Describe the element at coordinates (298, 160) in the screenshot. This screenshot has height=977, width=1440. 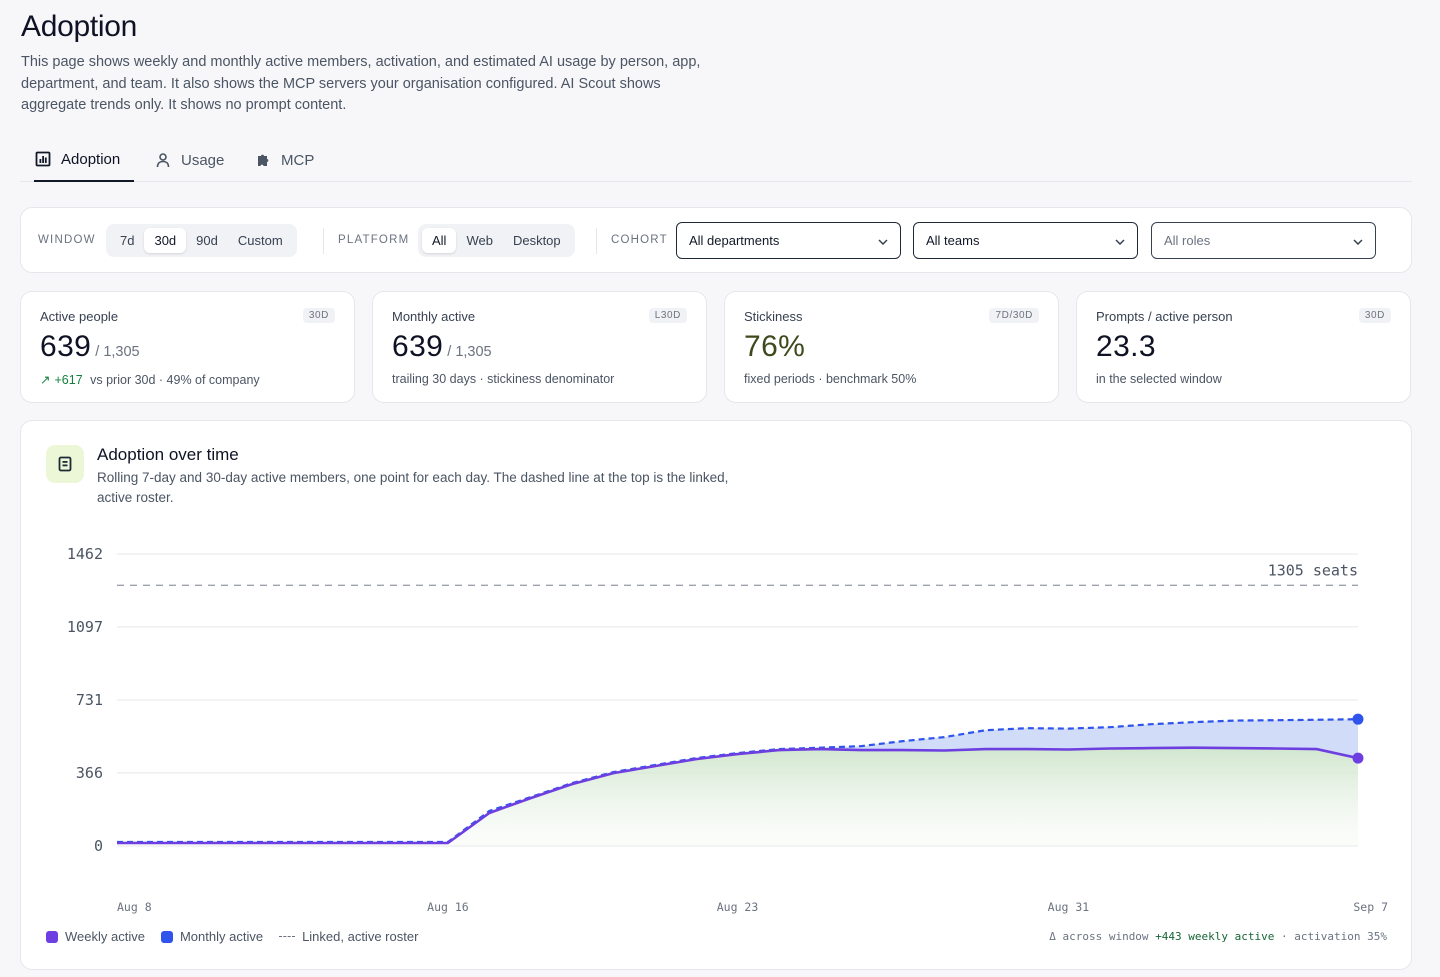
I see `tab-mcp-label: MCP` at that location.